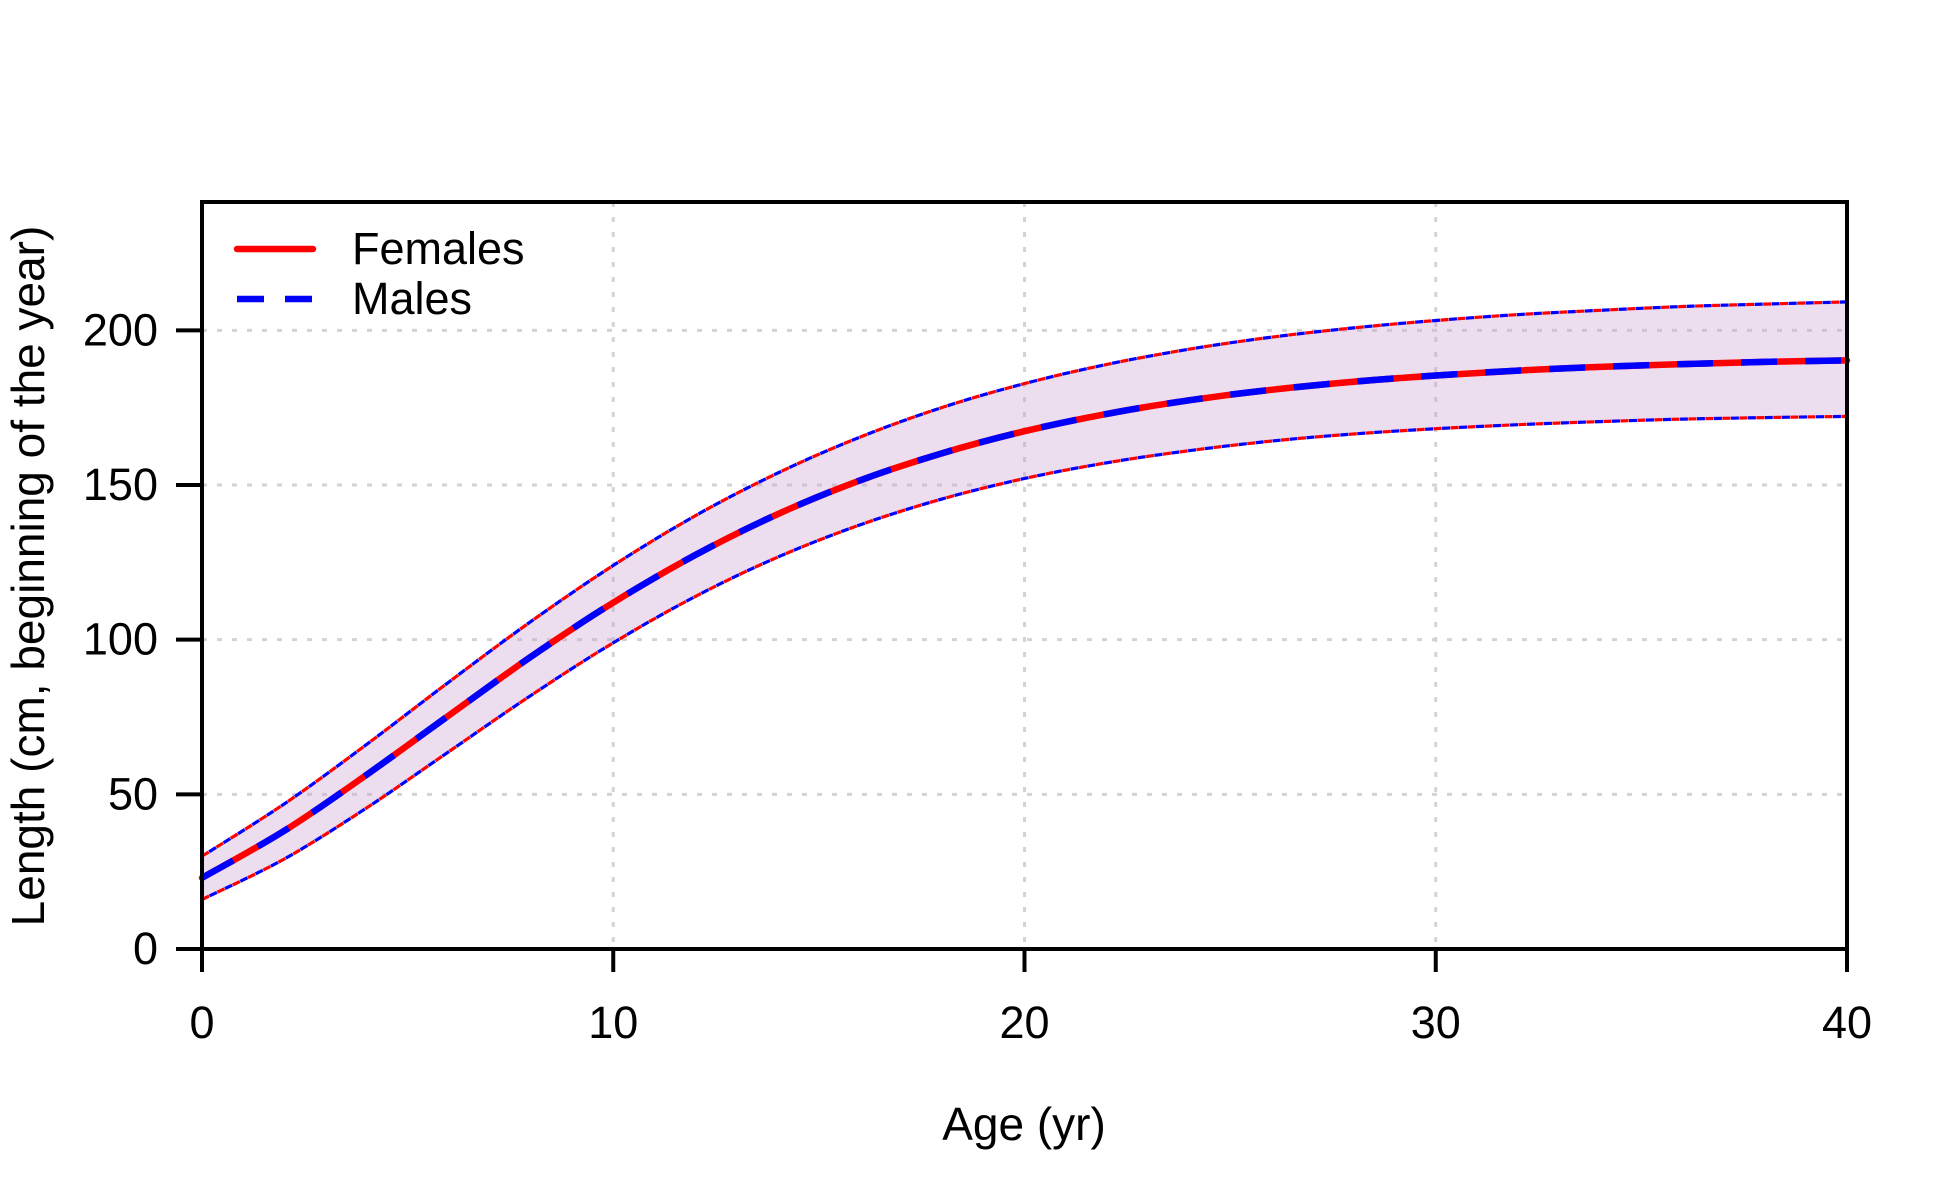  I want to click on x-tick-label: 20, so click(1024, 1022).